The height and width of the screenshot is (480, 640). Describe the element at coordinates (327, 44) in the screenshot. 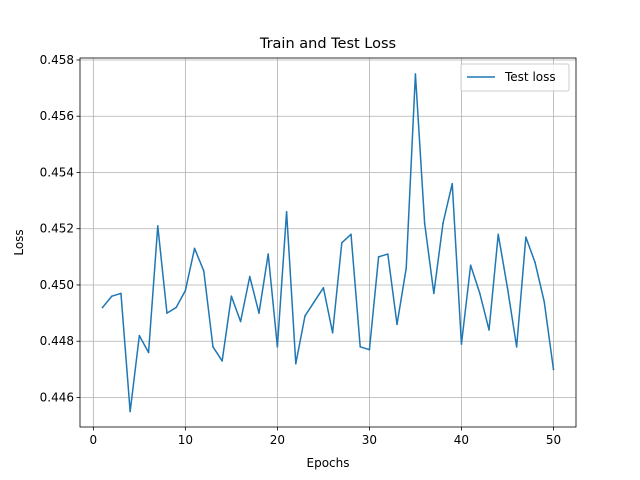

I see `chart-title: Train and Test Loss` at that location.